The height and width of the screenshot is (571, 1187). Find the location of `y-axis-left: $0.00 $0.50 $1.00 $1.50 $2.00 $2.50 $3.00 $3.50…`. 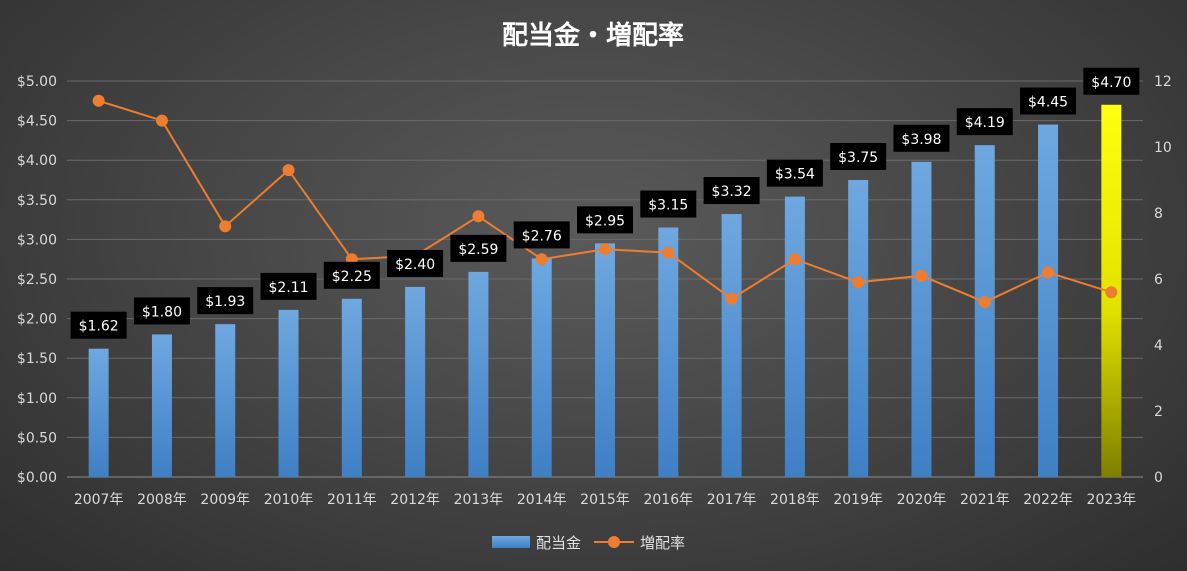

y-axis-left: $0.00 $0.50 $1.00 $1.50 $2.00 $2.50 $3.00 $3.50… is located at coordinates (37, 280).